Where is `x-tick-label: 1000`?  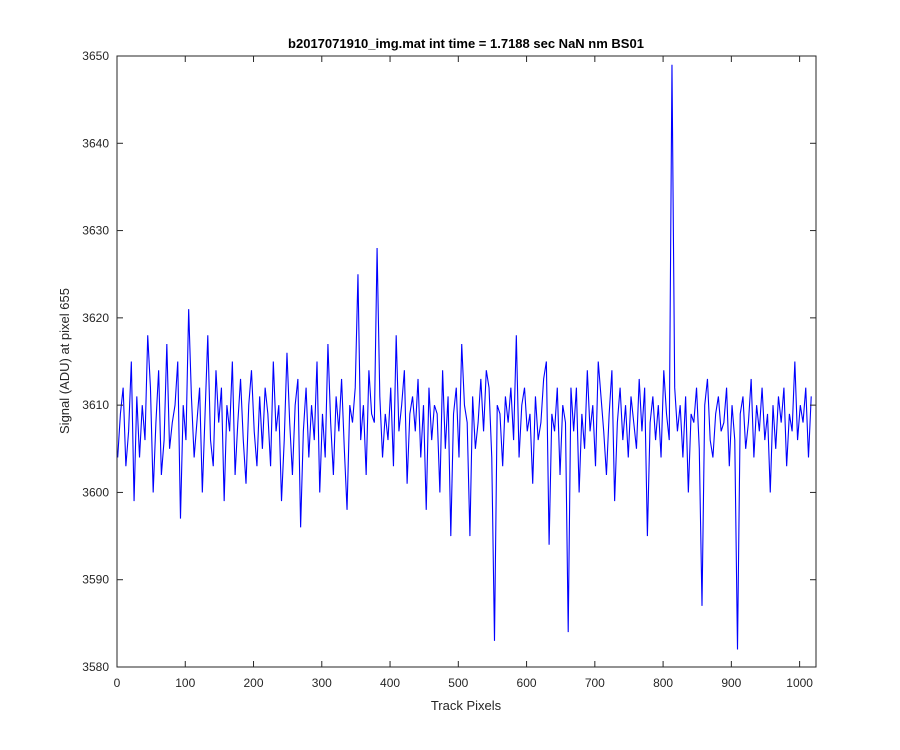
x-tick-label: 1000 is located at coordinates (799, 683).